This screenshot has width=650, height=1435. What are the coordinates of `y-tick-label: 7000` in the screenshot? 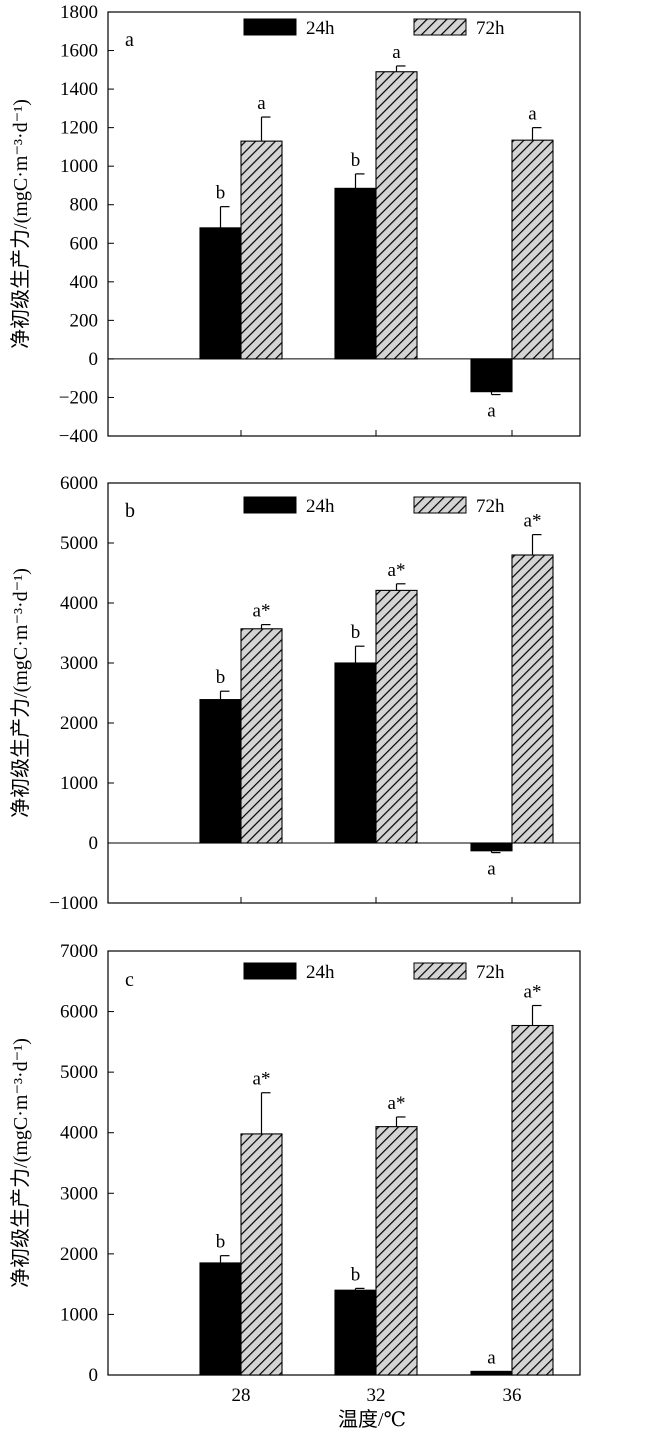 It's located at (79, 951).